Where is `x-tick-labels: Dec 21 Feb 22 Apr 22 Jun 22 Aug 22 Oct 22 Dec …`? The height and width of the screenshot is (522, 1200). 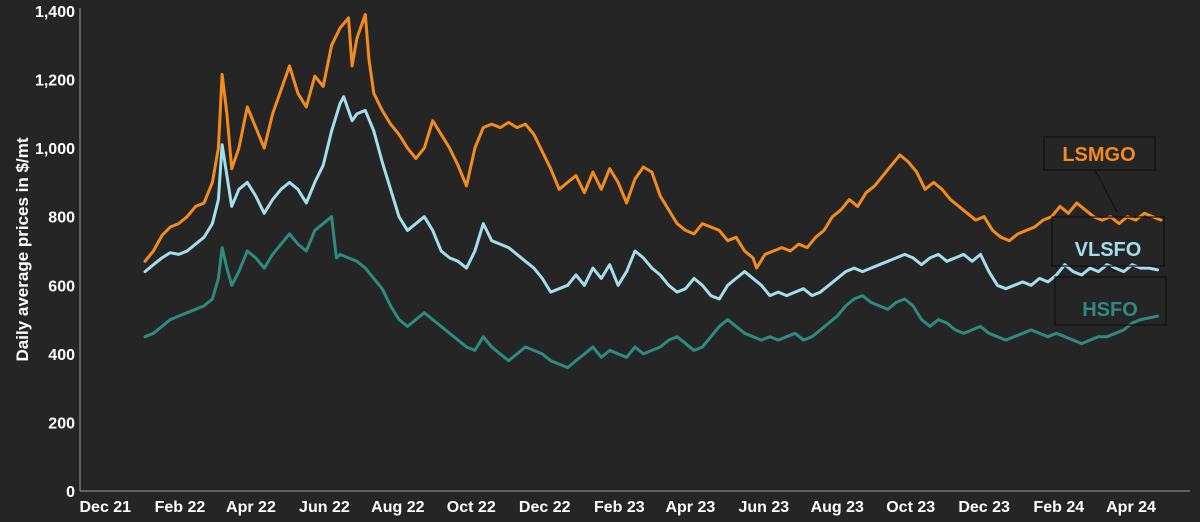
x-tick-labels: Dec 21 Feb 22 Apr 22 Jun 22 Aug 22 Oct 22 Dec … is located at coordinates (617, 507).